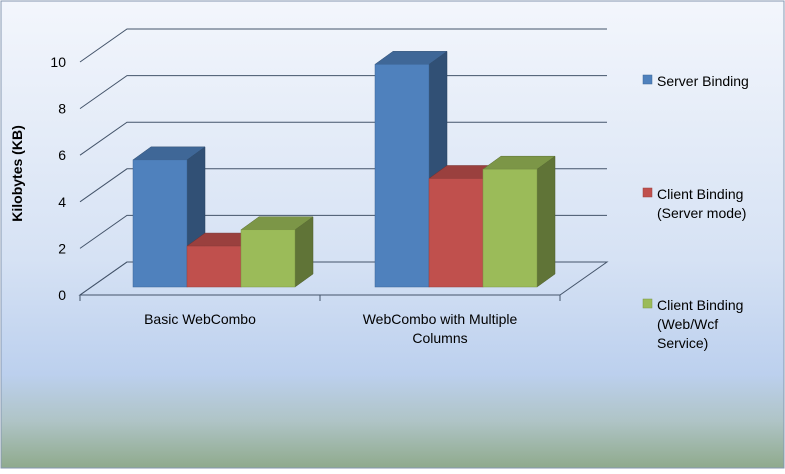 This screenshot has width=785, height=474. What do you see at coordinates (440, 319) in the screenshot?
I see `x-tick-label: WebCombo with Multiple` at bounding box center [440, 319].